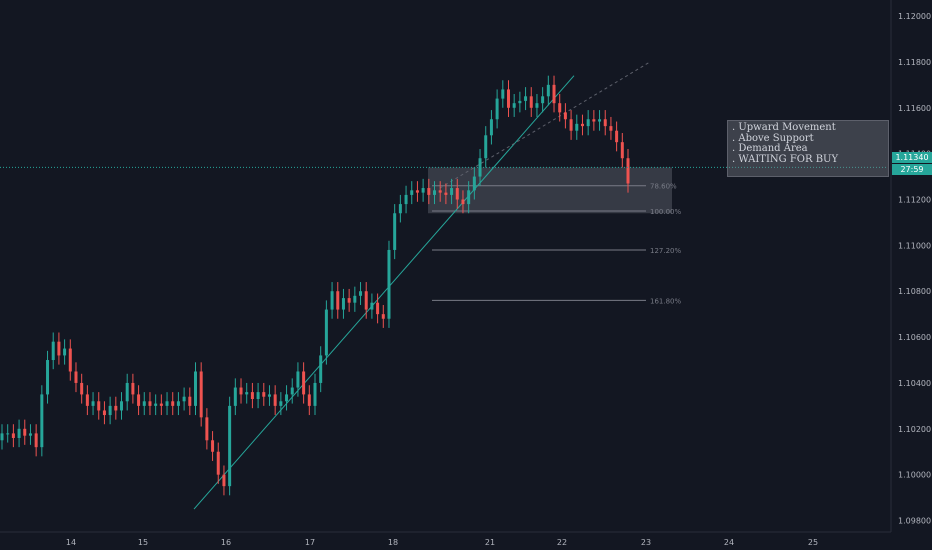 This screenshot has height=550, width=932. I want to click on current-price-badge: 1.11340, so click(912, 157).